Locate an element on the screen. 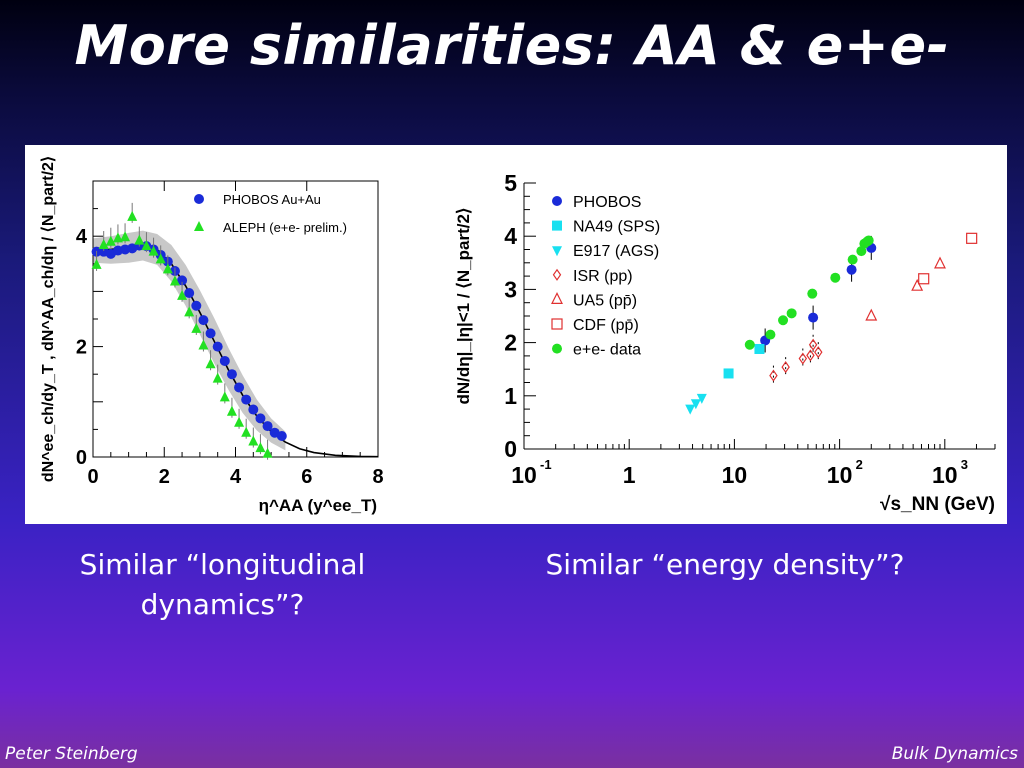 The width and height of the screenshot is (1024, 768). legend-label-aleph: ALEPH (e+e- prelim.) is located at coordinates (285, 227).